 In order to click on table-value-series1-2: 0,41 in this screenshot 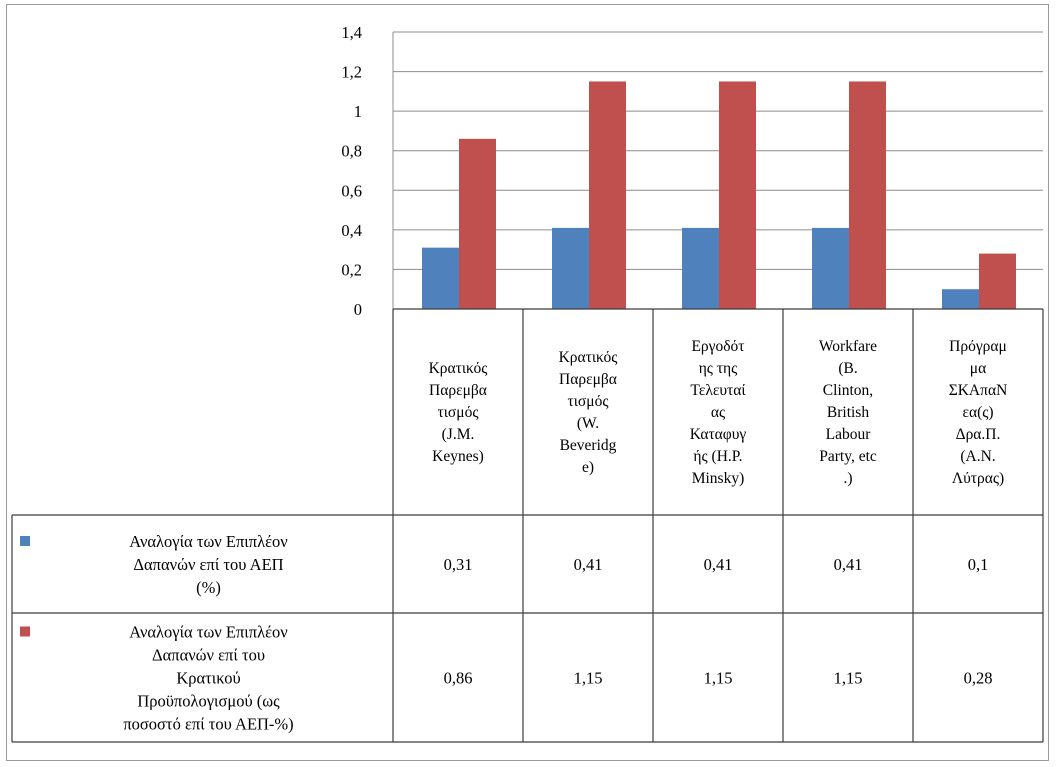, I will do `click(588, 564)`.